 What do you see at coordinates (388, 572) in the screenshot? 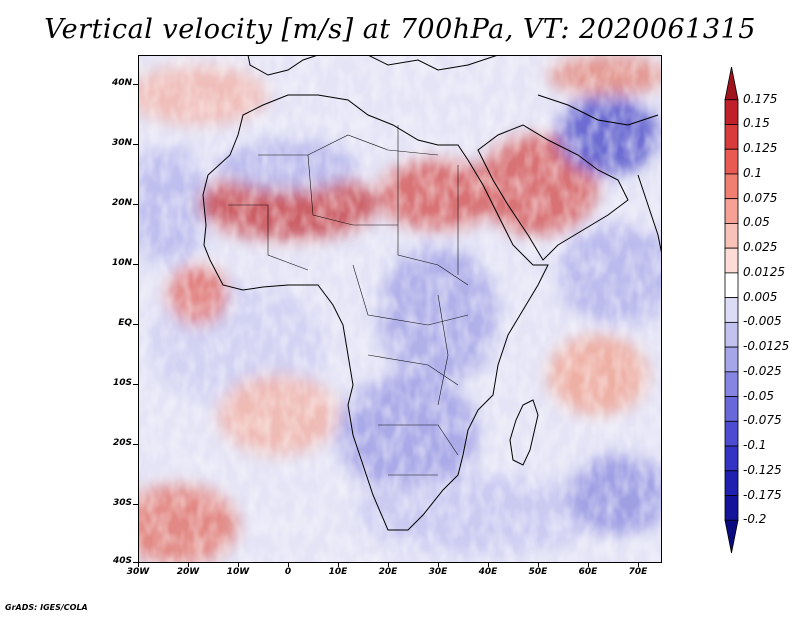
I see `lon-label: 20E` at bounding box center [388, 572].